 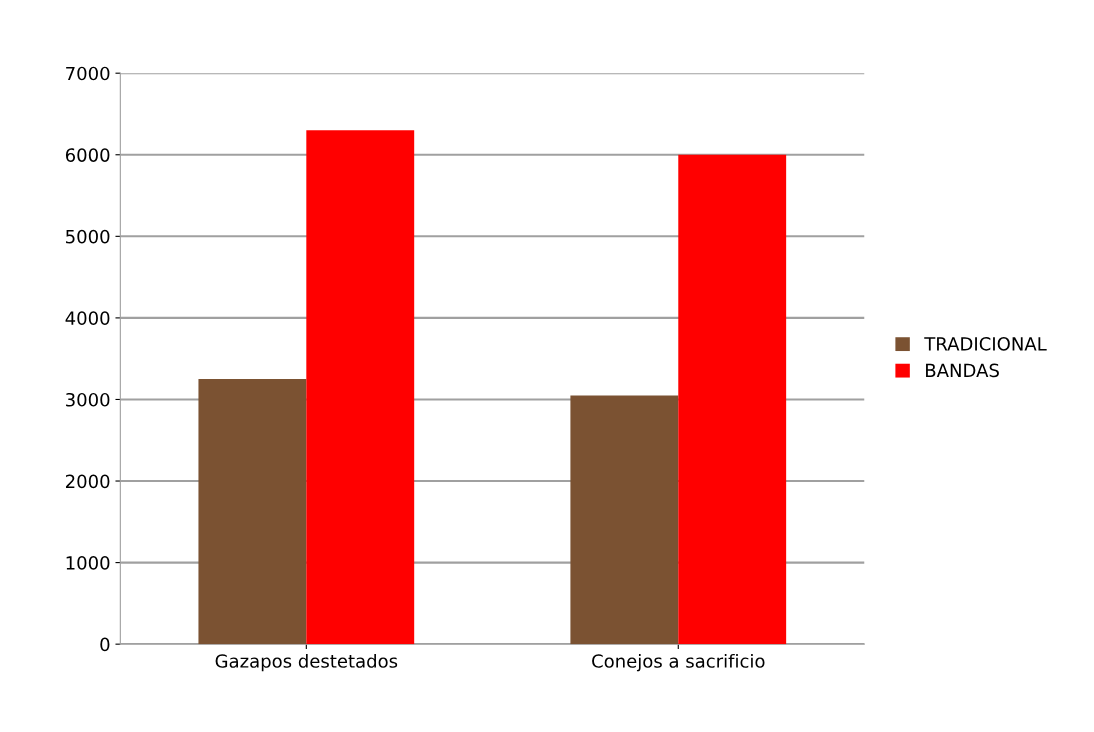 I want to click on y-tick-label: 0, so click(x=105, y=644).